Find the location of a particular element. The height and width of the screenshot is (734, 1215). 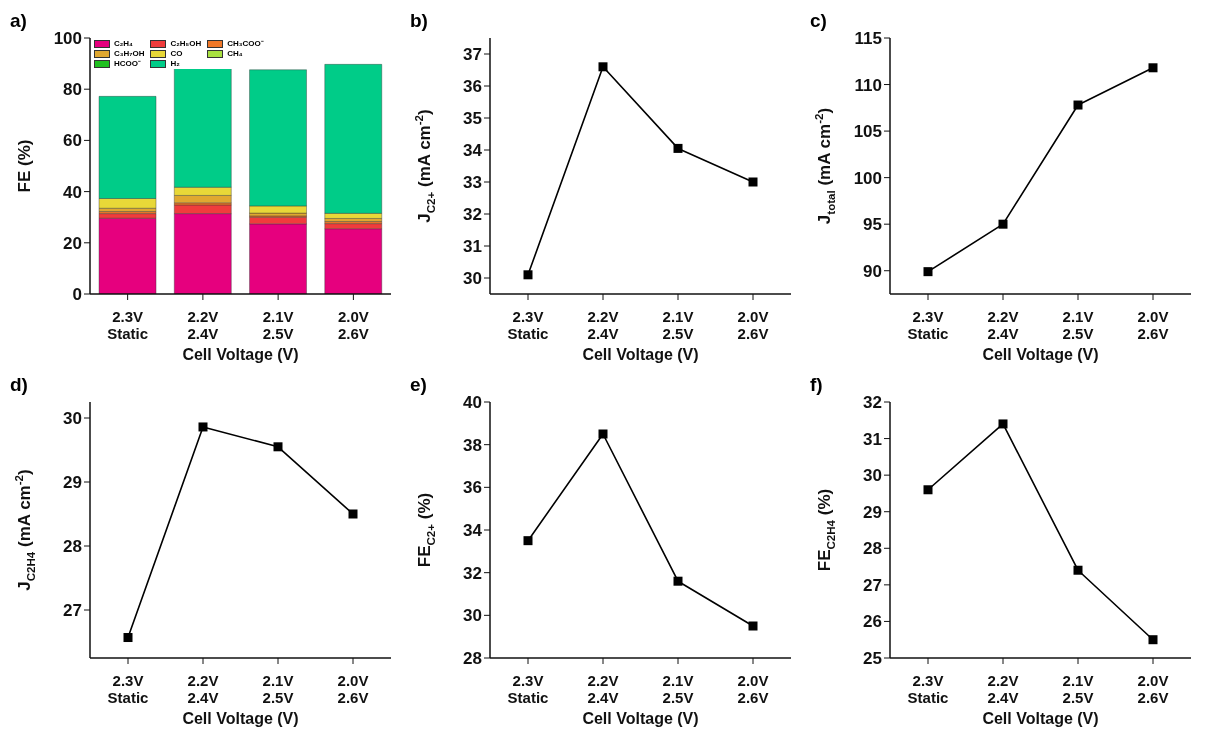

chart-title: e) is located at coordinates (418, 385).